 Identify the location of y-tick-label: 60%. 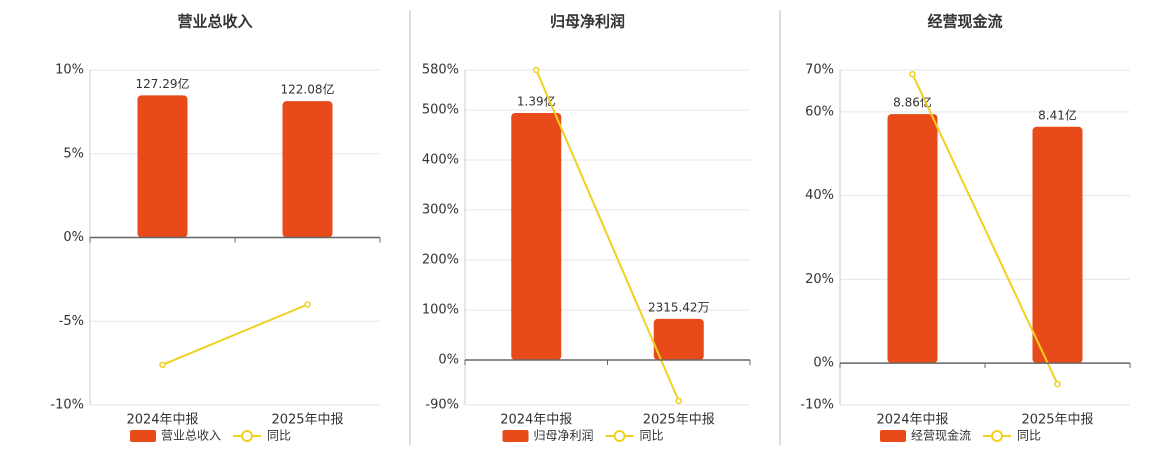
(819, 111).